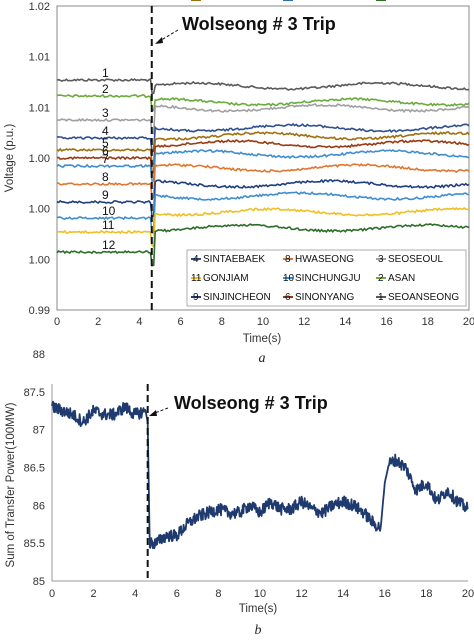 Image resolution: width=474 pixels, height=642 pixels. What do you see at coordinates (39, 7) in the screenshot?
I see `chart-a-y-tick-label: 1.02` at bounding box center [39, 7].